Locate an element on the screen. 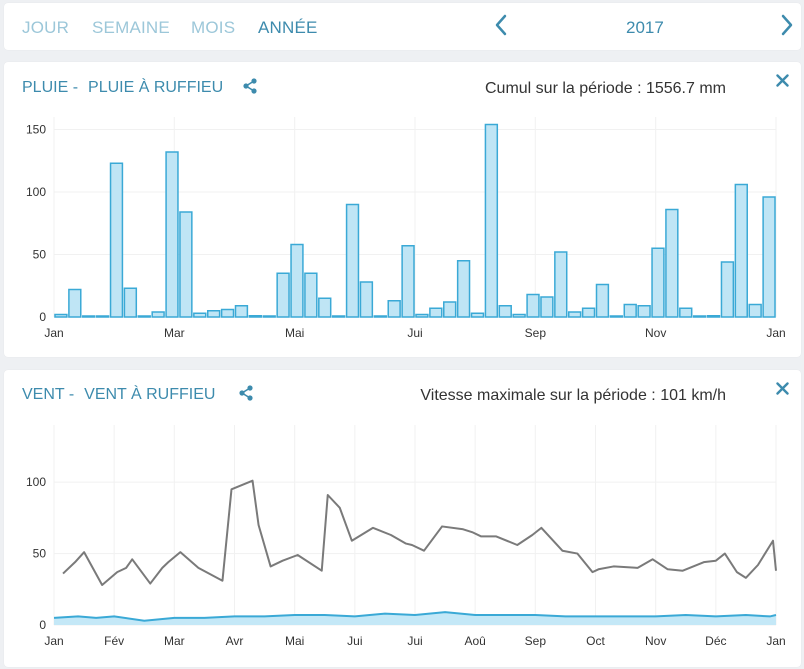 The height and width of the screenshot is (669, 804). rain-title-prefix: PLUIE - is located at coordinates (50, 87).